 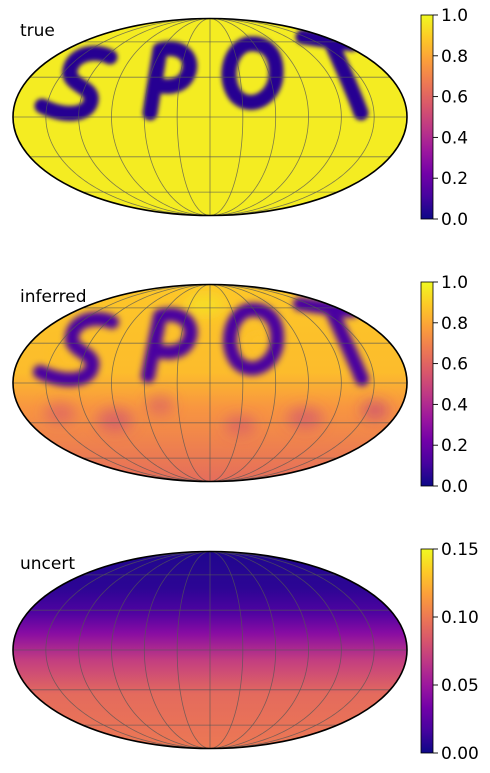 What do you see at coordinates (427, 117) in the screenshot?
I see `colorbar-true-bar` at bounding box center [427, 117].